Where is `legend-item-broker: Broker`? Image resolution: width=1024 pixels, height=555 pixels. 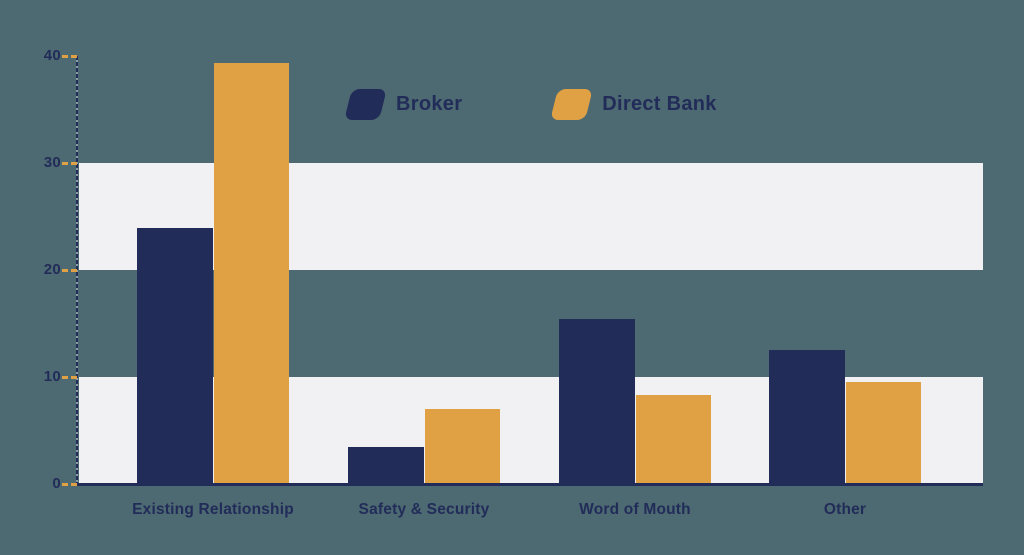
legend-item-broker: Broker is located at coordinates (403, 104).